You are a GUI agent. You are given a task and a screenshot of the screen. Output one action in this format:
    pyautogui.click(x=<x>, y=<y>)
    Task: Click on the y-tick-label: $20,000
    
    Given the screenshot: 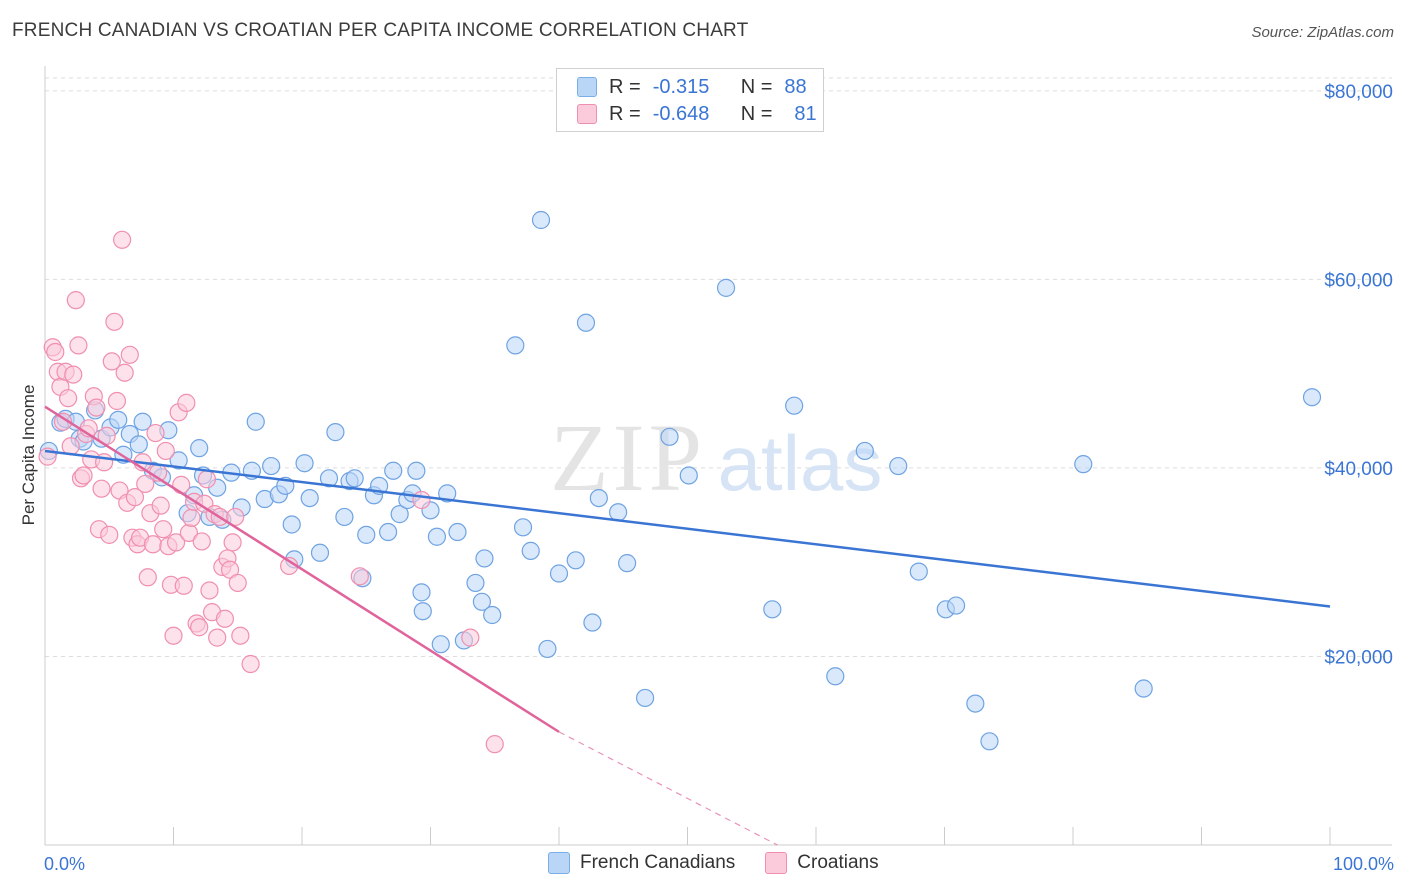 What is the action you would take?
    pyautogui.click(x=1358, y=657)
    